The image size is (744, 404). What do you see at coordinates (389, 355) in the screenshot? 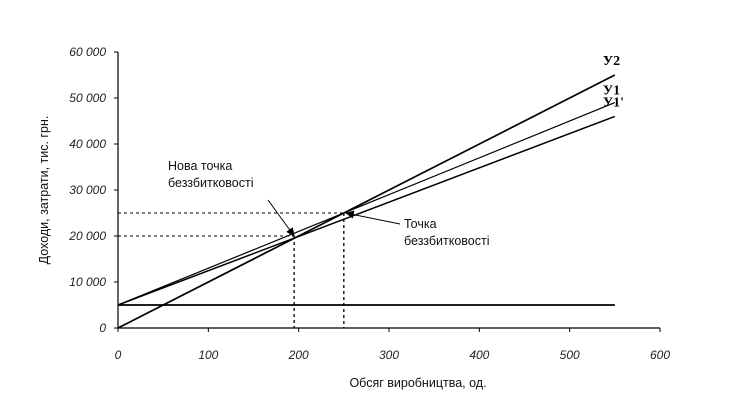
I see `x-tick-label: 300` at bounding box center [389, 355].